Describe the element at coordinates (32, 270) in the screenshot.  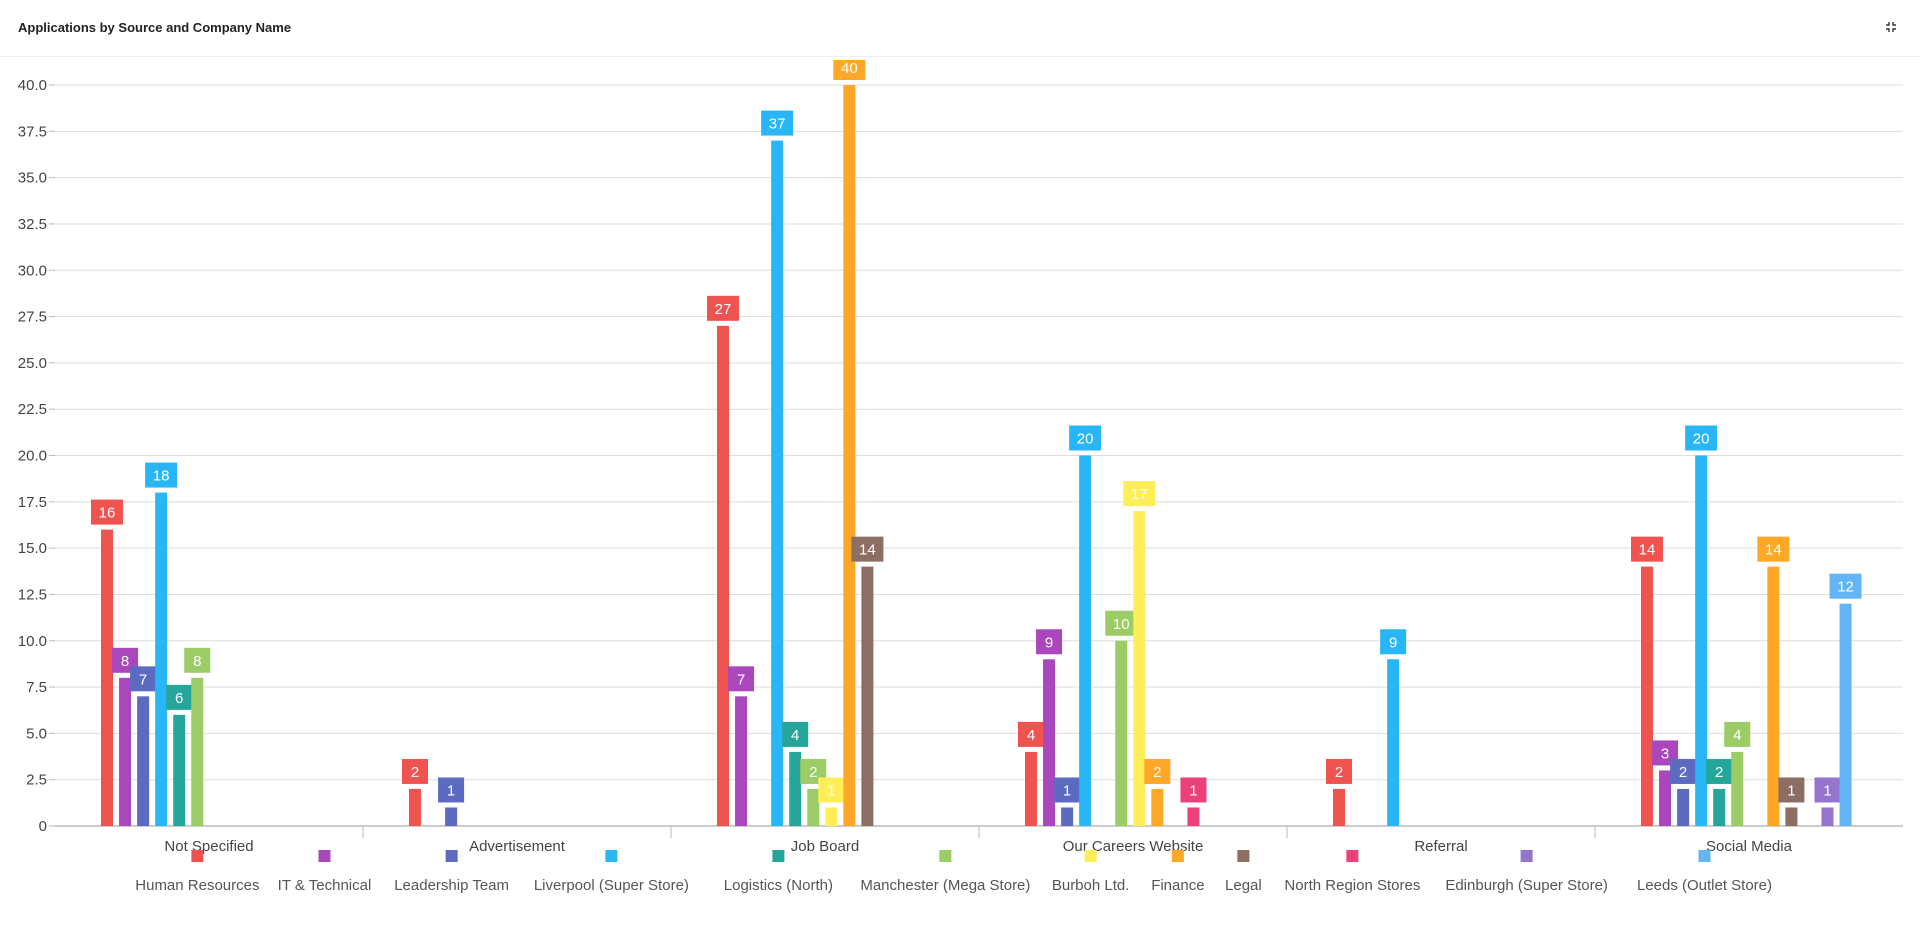
I see `y-tick-label: 30.0` at that location.